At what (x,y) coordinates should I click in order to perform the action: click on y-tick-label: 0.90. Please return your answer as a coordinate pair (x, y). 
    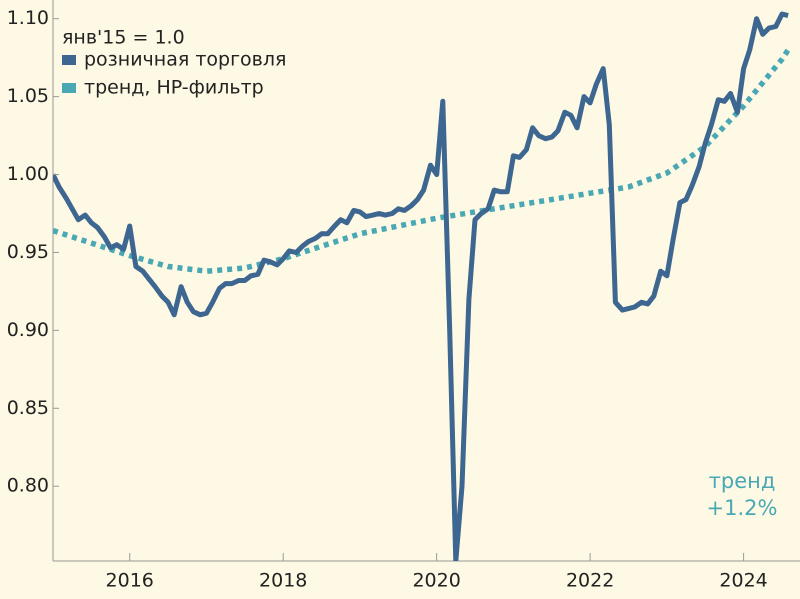
    Looking at the image, I should click on (28, 330).